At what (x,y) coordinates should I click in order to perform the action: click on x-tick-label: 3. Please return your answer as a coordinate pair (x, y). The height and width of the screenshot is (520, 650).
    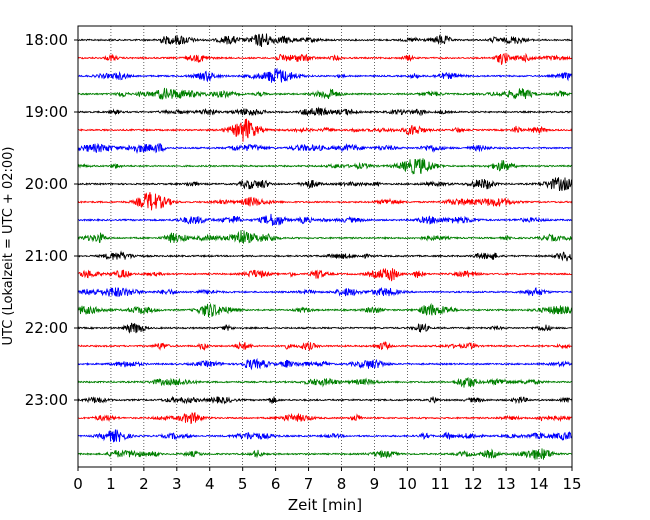
    Looking at the image, I should click on (177, 484).